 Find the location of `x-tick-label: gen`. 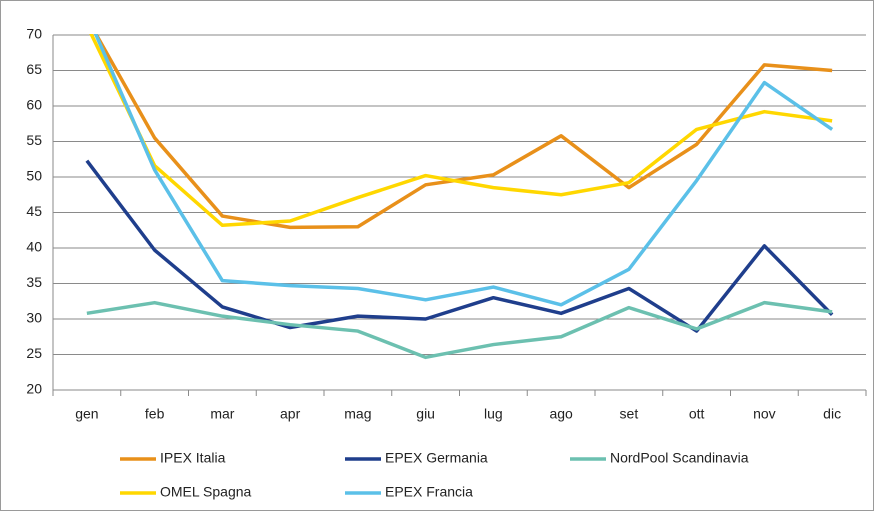

x-tick-label: gen is located at coordinates (86, 414).